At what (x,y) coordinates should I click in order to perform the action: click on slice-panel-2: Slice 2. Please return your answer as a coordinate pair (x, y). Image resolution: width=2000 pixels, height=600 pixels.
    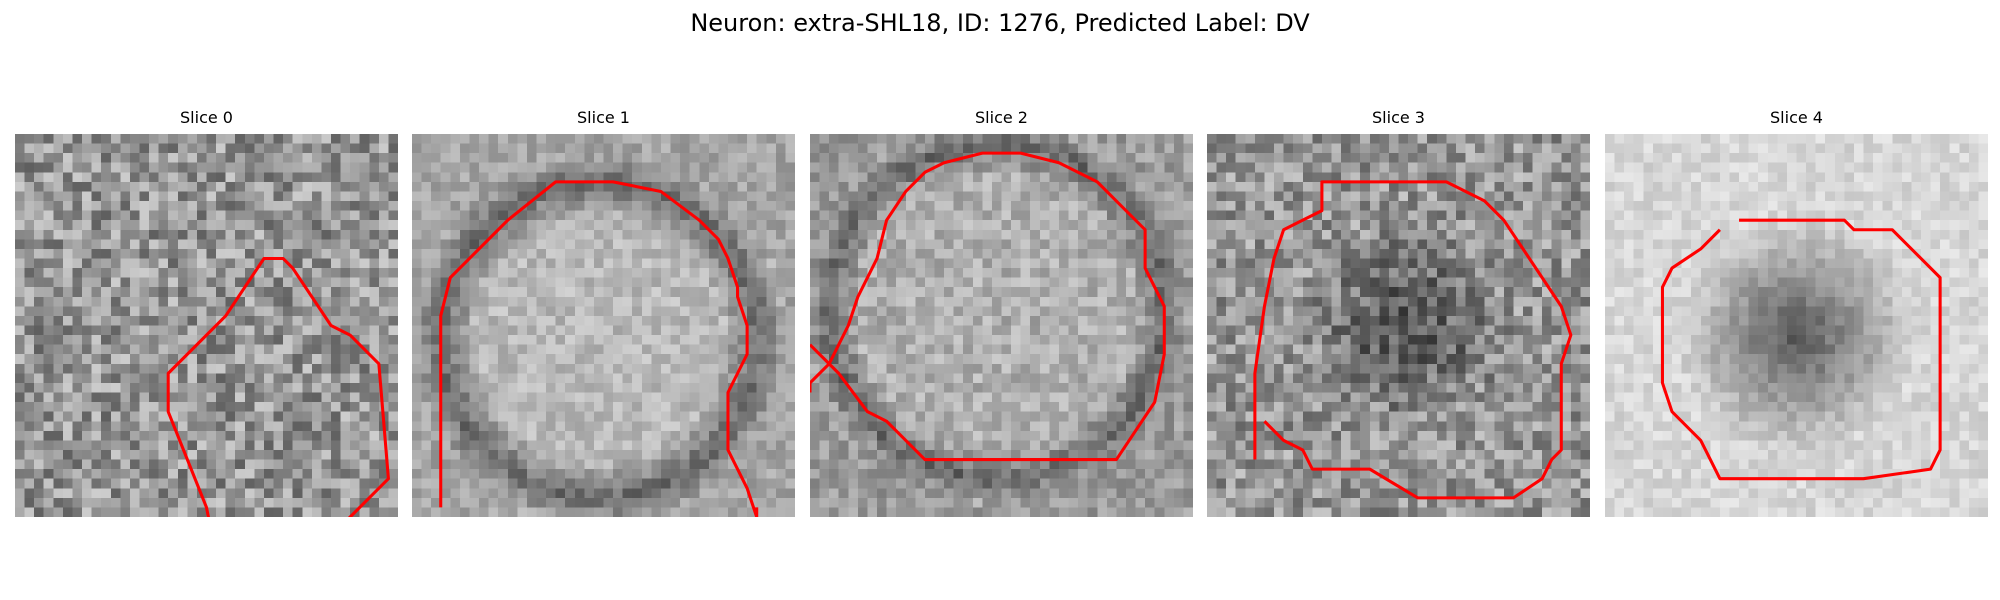
    Looking at the image, I should click on (1001, 312).